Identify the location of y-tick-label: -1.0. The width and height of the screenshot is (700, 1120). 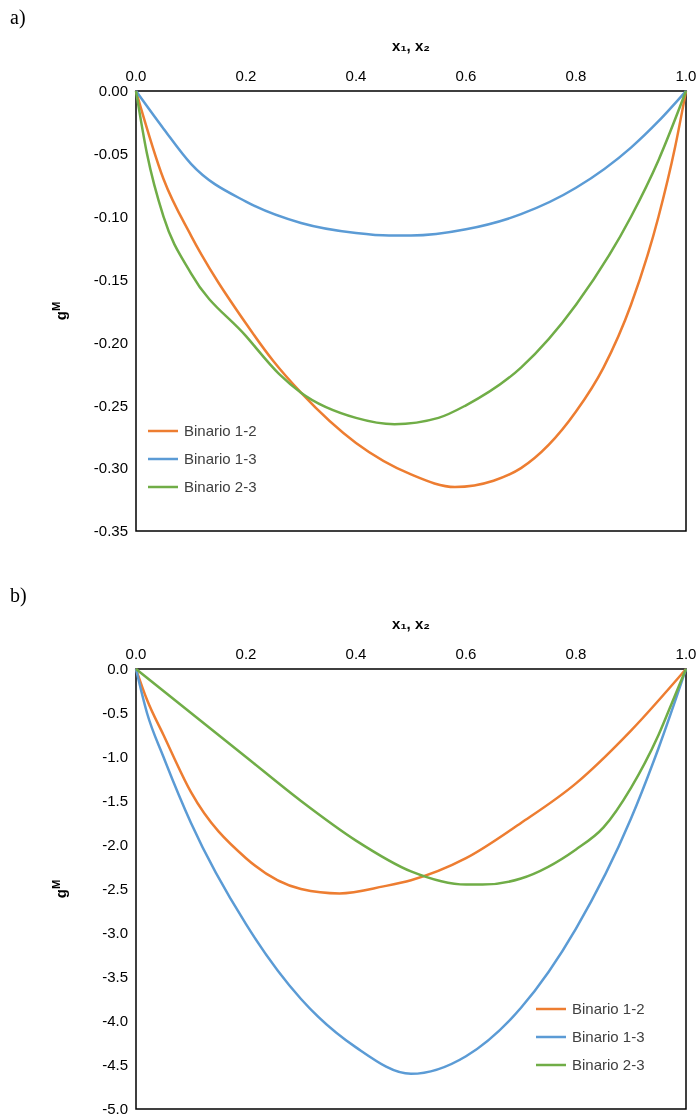
(115, 757).